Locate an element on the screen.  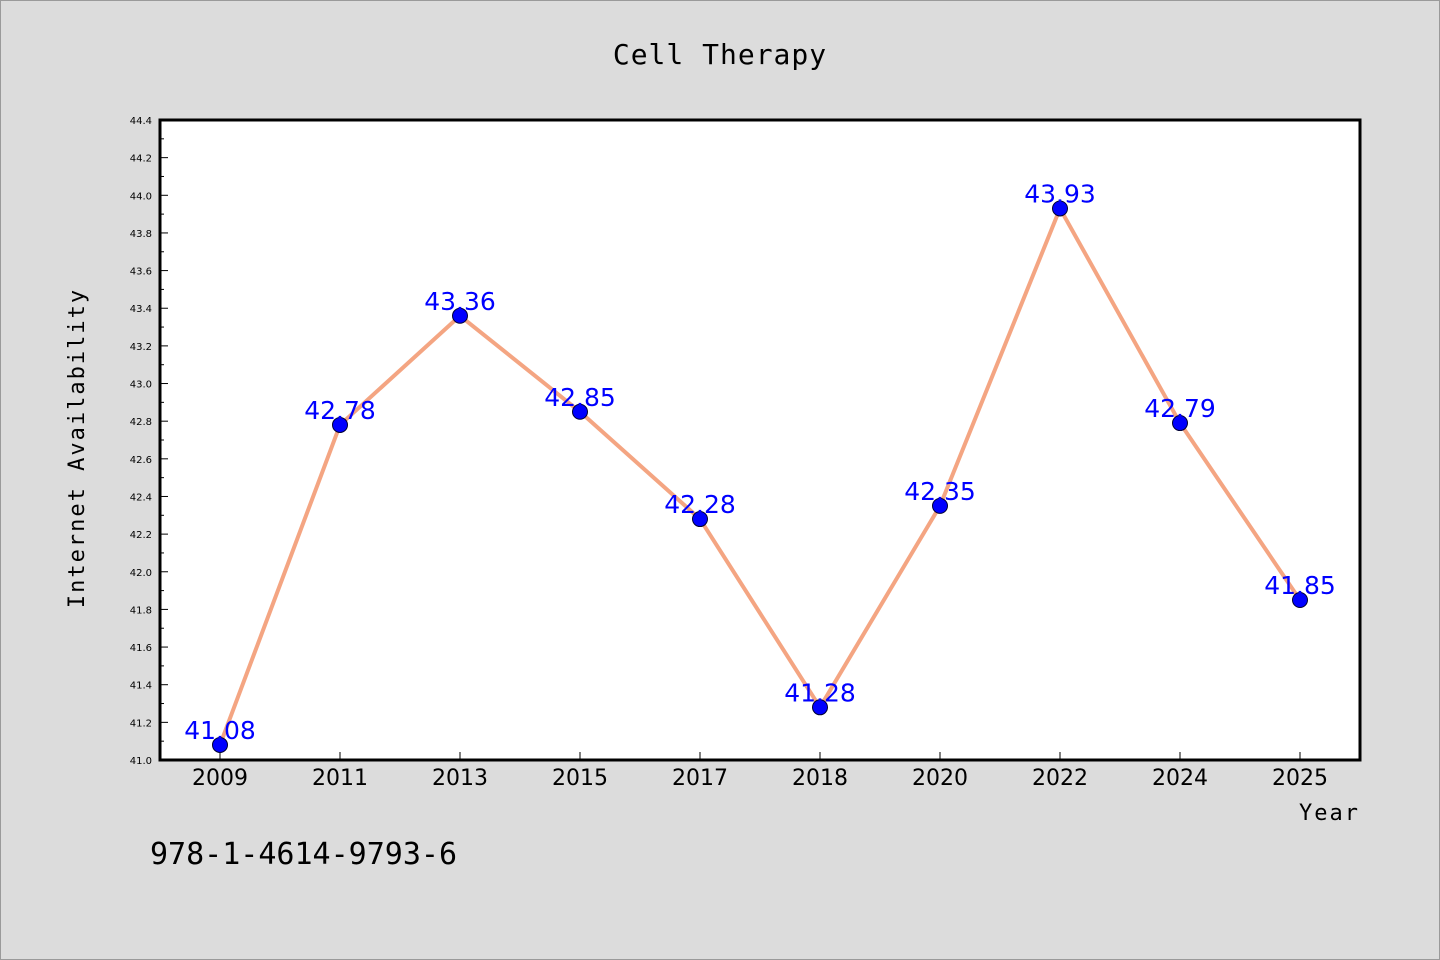
x-tick-label: 2018 is located at coordinates (820, 778).